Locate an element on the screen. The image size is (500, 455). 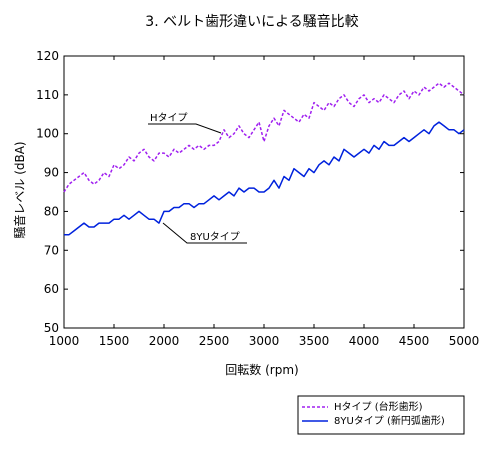
x-tick-label: 1000 is located at coordinates (64, 341).